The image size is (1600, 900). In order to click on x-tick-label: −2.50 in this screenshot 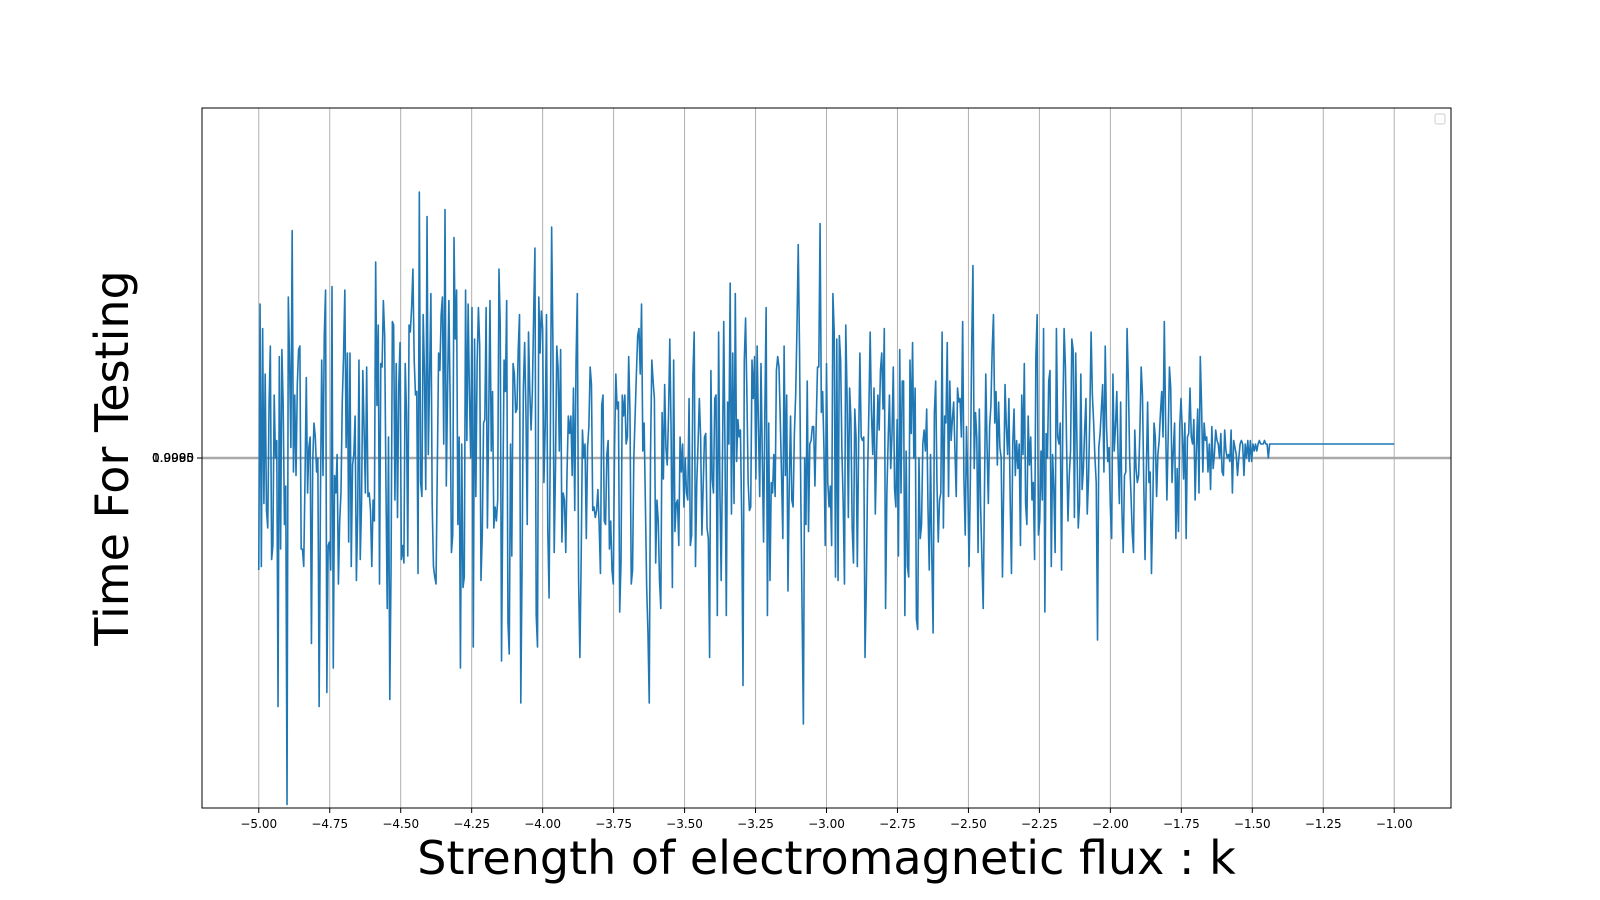, I will do `click(968, 824)`.